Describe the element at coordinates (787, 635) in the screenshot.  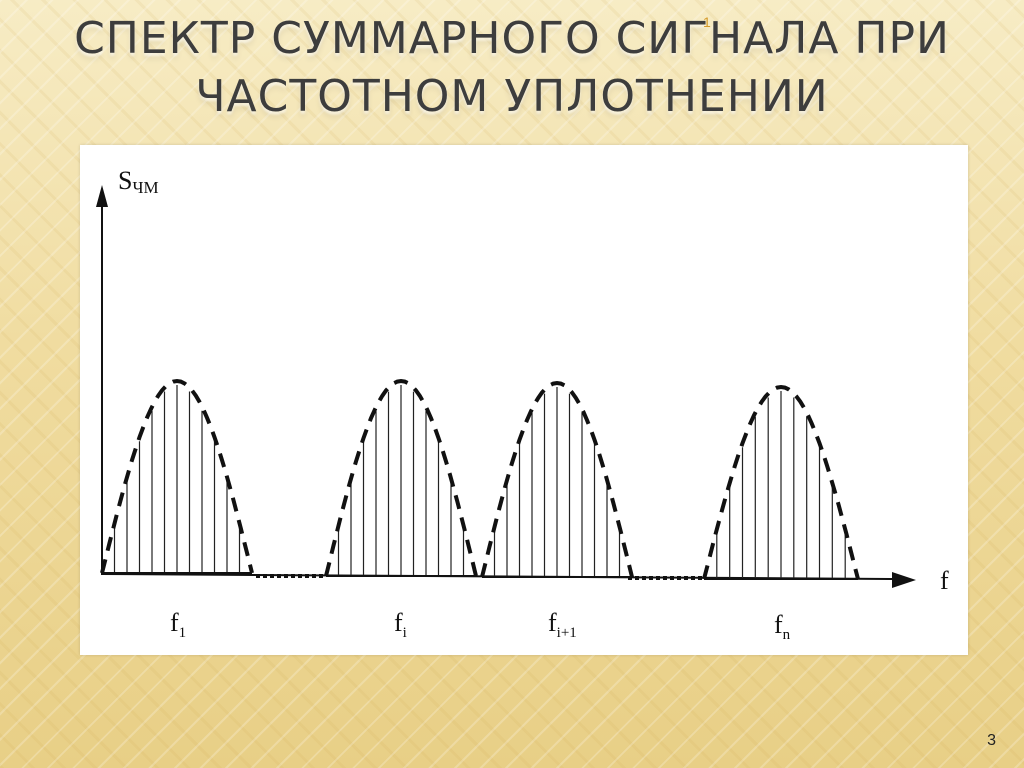
I see `freq-label-4-sub: n` at that location.